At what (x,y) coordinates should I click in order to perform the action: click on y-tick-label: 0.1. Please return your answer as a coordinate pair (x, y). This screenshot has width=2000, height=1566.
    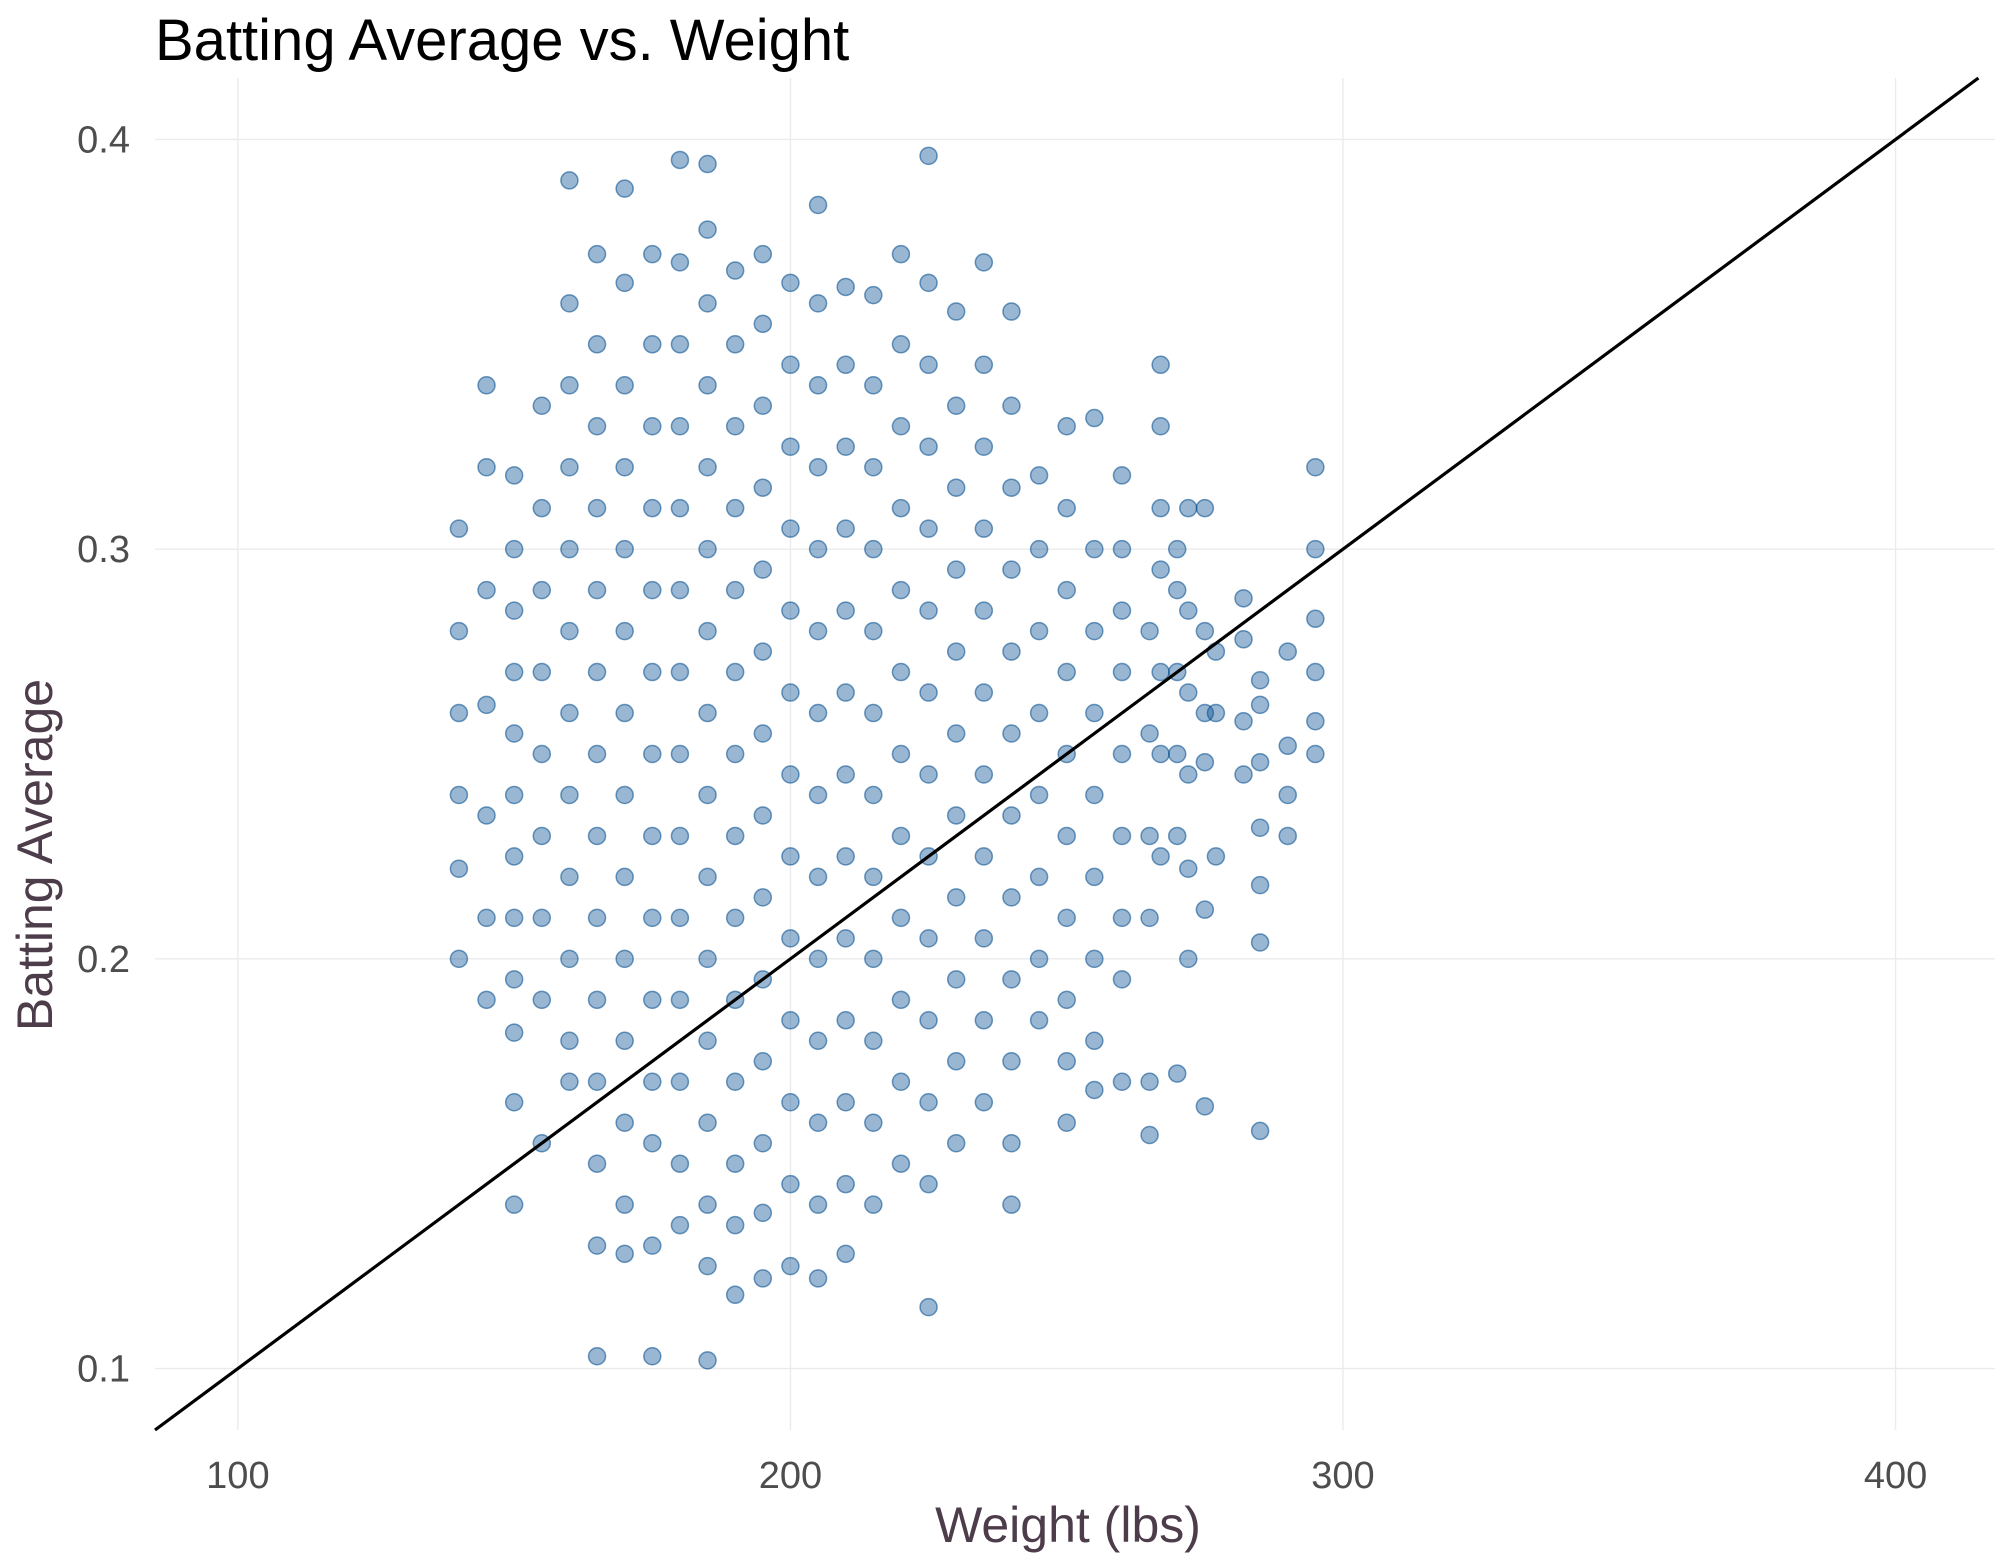
    Looking at the image, I should click on (103, 1370).